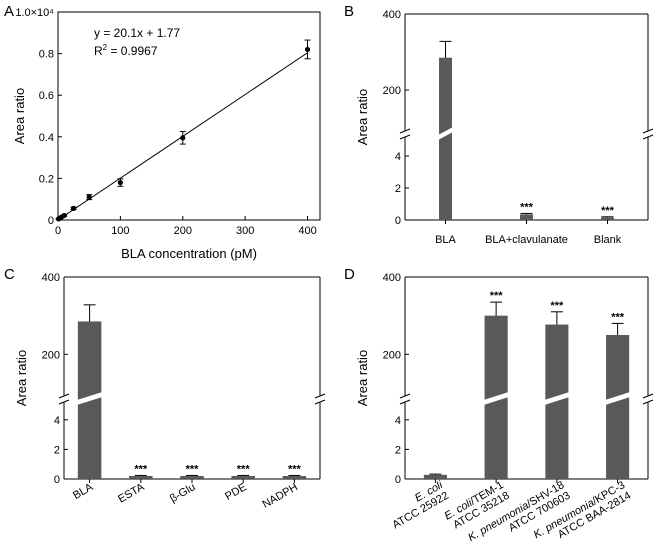  I want to click on panel-b-ytick-label: 2, so click(398, 189).